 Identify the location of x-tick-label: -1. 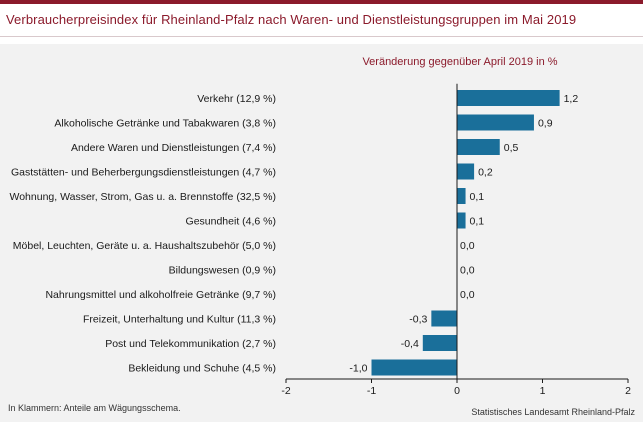
(371, 391).